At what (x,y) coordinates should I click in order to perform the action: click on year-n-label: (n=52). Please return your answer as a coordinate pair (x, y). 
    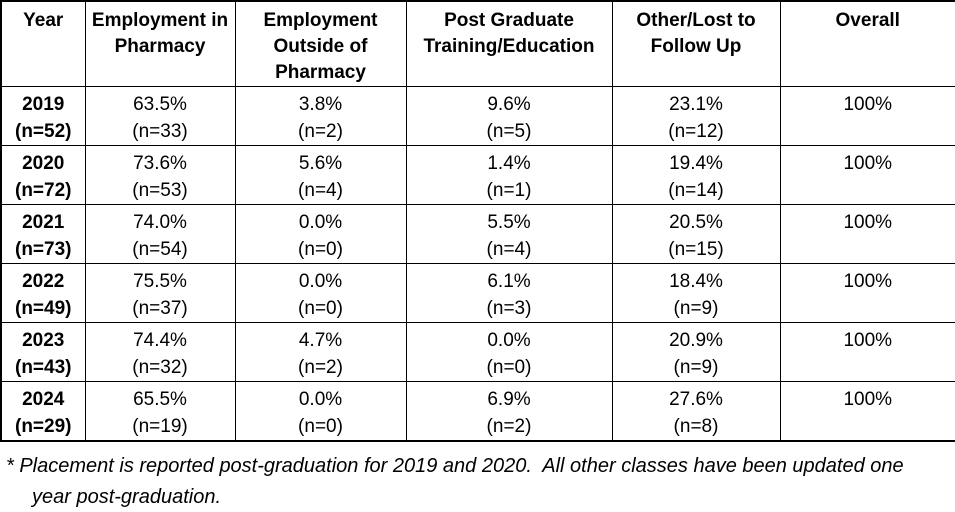
    Looking at the image, I should click on (43, 131).